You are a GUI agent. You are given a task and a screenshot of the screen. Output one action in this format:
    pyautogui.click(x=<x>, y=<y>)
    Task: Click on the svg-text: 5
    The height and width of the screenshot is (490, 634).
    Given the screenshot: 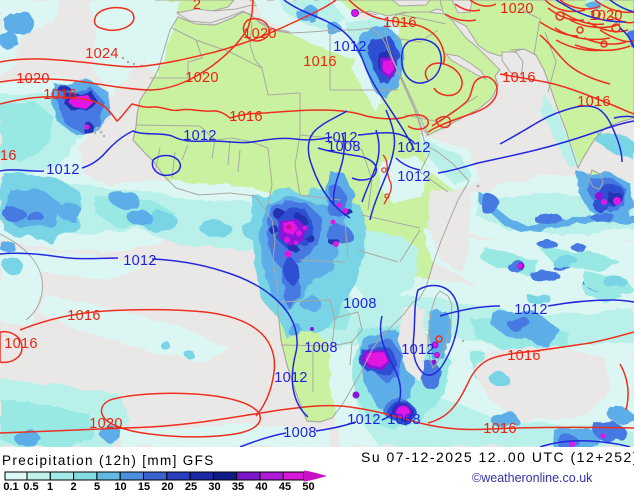 What is the action you would take?
    pyautogui.click(x=97, y=485)
    